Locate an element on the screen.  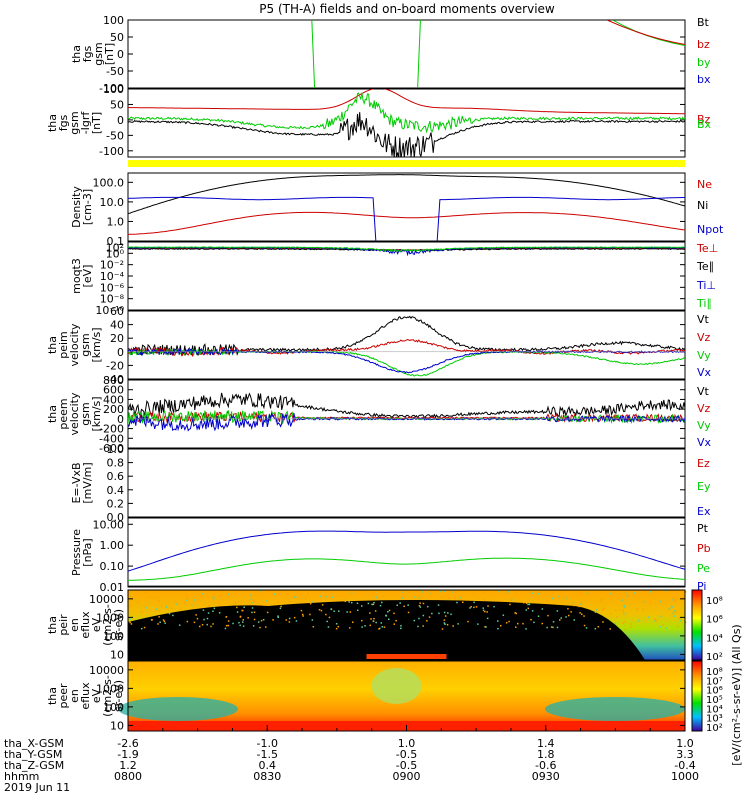
y-axis-label-line: velocity is located at coordinates (74, 344).